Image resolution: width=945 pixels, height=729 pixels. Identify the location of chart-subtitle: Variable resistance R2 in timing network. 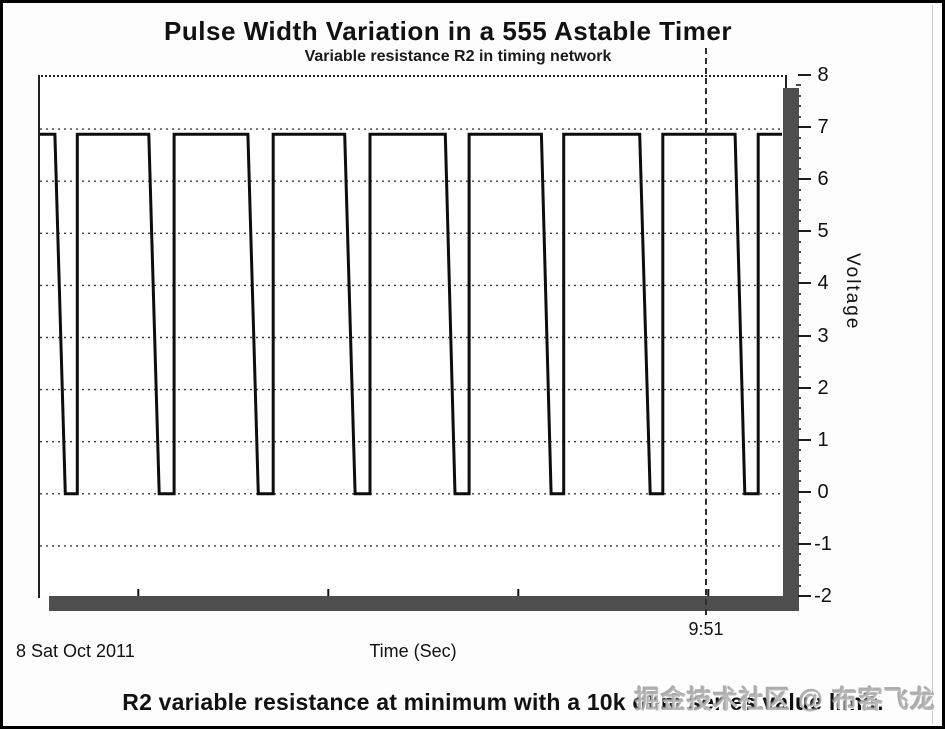
(458, 56).